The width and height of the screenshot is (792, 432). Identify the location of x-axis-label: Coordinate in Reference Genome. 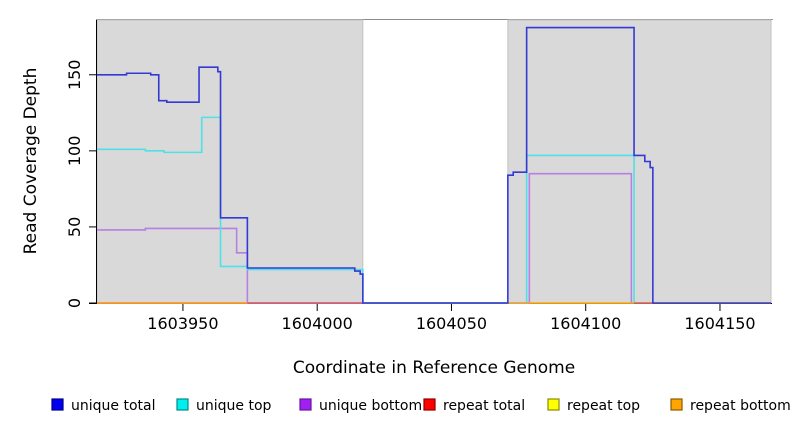
(434, 368).